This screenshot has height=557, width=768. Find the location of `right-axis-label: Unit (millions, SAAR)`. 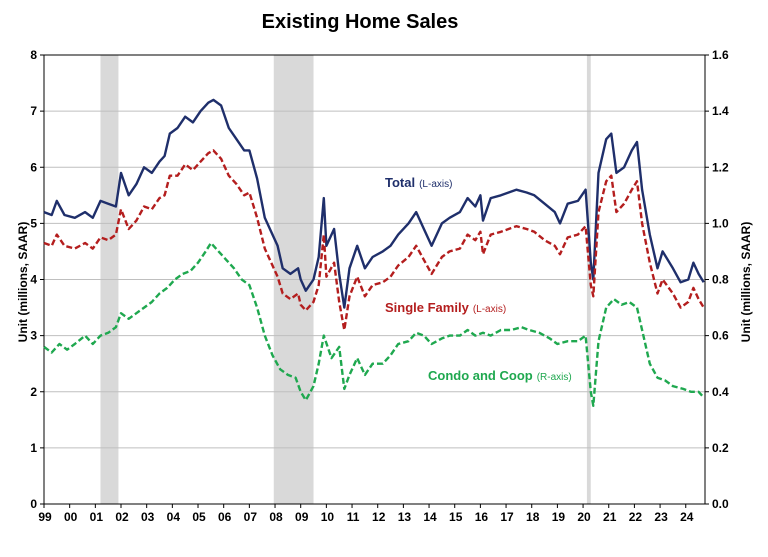

right-axis-label: Unit (millions, SAAR) is located at coordinates (746, 282).